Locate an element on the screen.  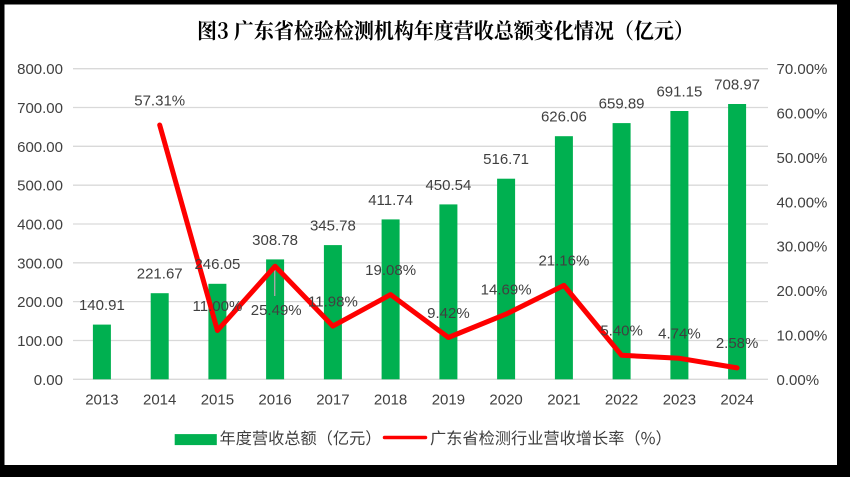
svg-text: 2023 is located at coordinates (679, 400).